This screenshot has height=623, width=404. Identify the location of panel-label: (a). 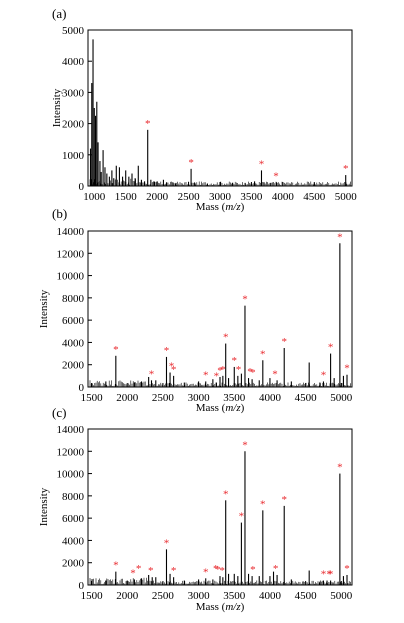
(59, 13).